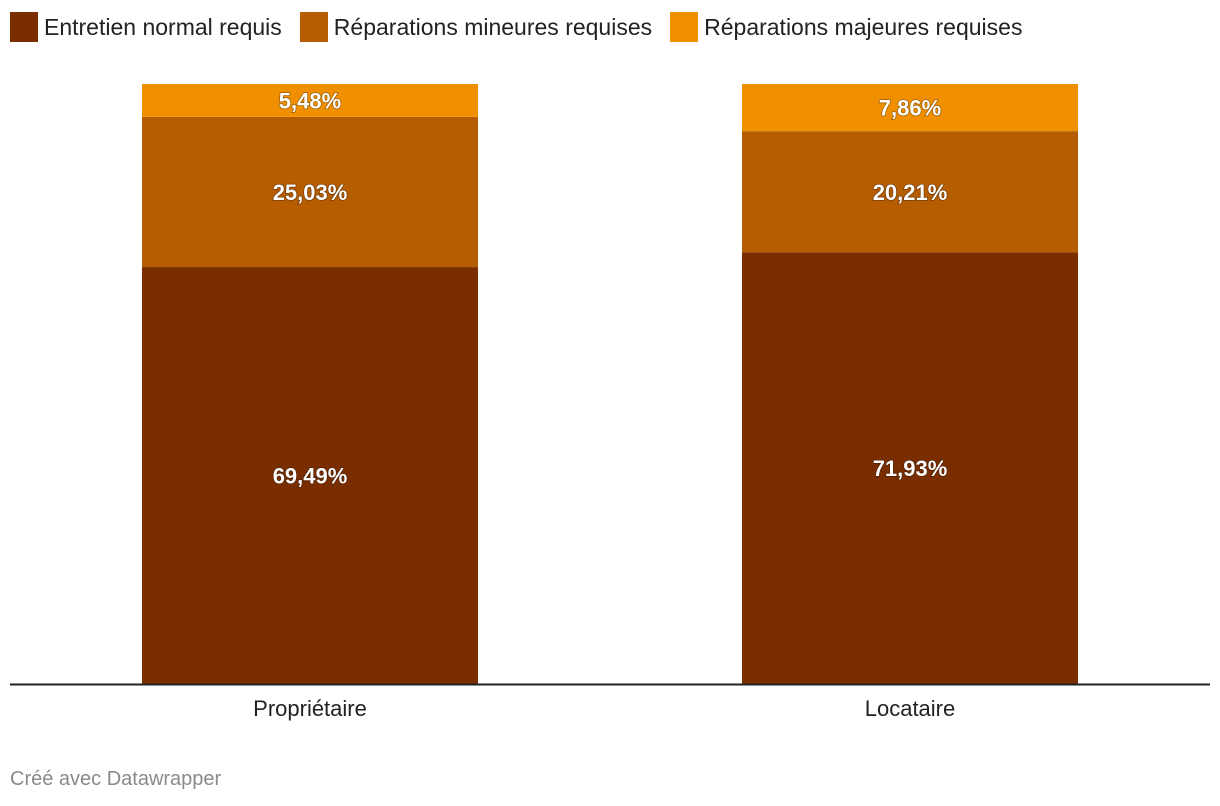 The width and height of the screenshot is (1220, 806). What do you see at coordinates (684, 27) in the screenshot?
I see `legend-swatch-reparations-majeures` at bounding box center [684, 27].